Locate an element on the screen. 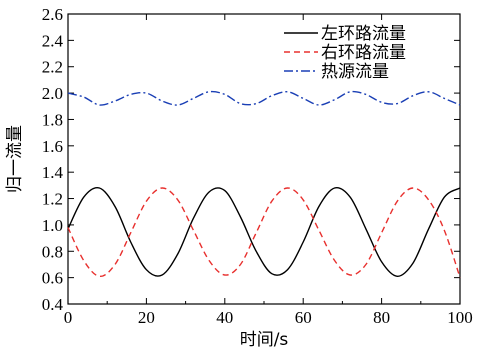  y-tick-label: 2.2 is located at coordinates (52, 67).